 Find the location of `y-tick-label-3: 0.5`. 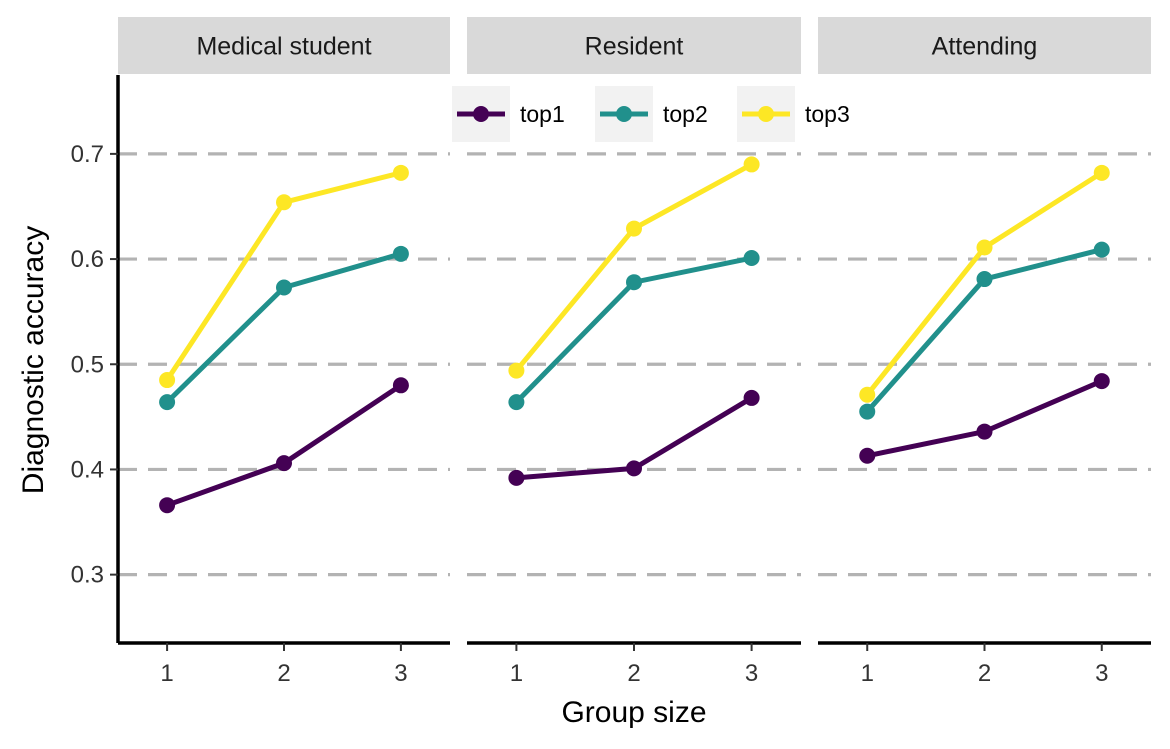

y-tick-label-3: 0.5 is located at coordinates (87, 364).